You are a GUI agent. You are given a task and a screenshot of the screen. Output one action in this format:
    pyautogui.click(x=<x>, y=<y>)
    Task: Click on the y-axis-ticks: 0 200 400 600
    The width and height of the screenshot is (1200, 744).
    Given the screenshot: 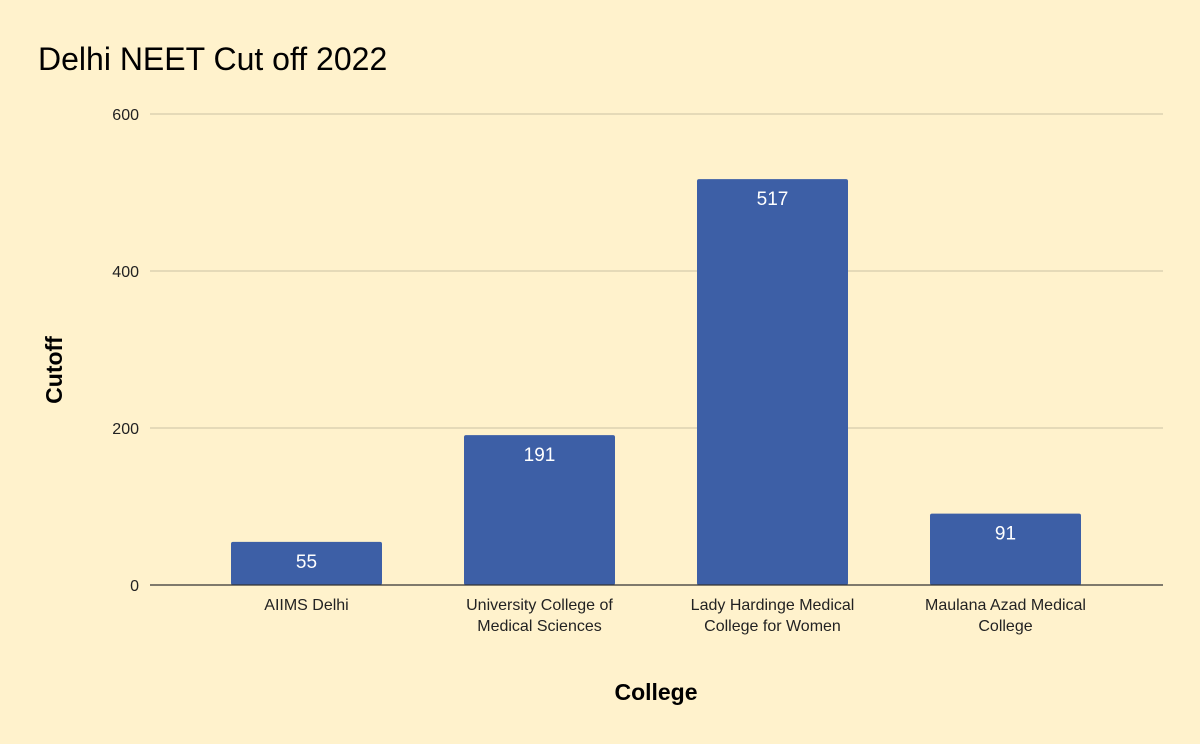 What is the action you would take?
    pyautogui.click(x=125, y=351)
    